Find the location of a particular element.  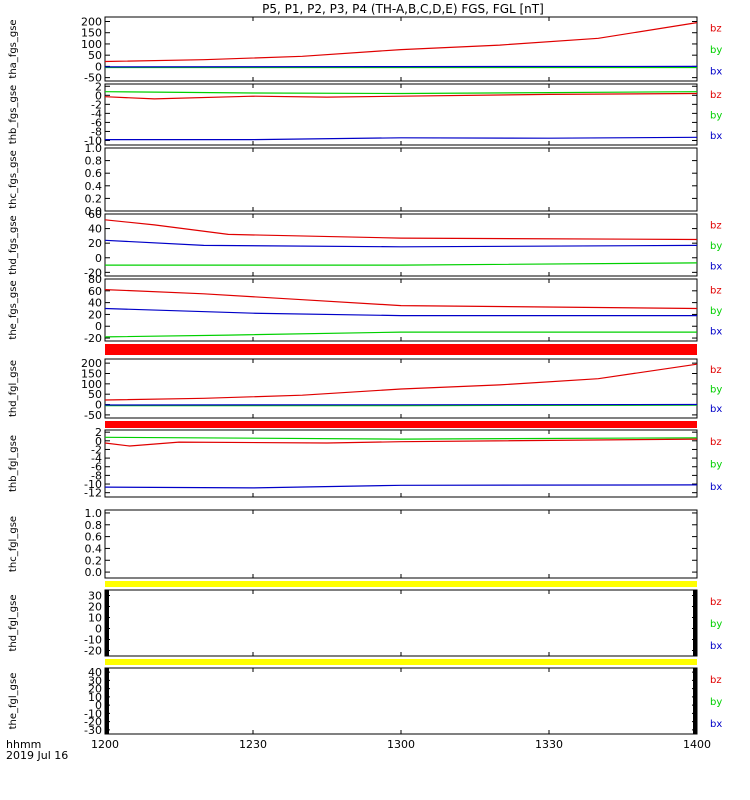

y-tick-label: 1.0 is located at coordinates (94, 148).